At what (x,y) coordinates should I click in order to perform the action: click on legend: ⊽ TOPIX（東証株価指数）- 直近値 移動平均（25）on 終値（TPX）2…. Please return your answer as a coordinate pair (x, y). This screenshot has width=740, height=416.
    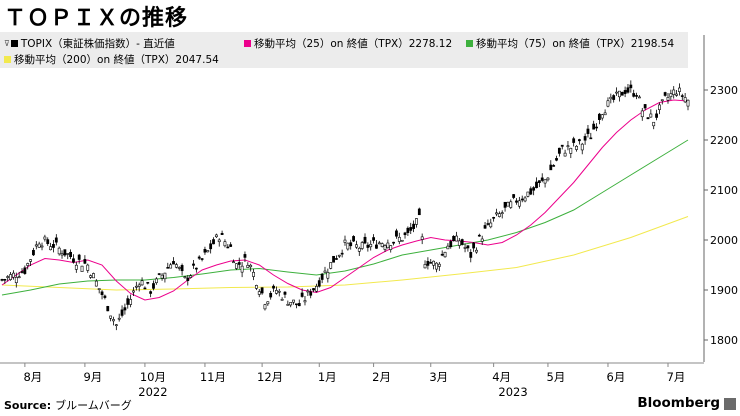
    Looking at the image, I should click on (344, 50).